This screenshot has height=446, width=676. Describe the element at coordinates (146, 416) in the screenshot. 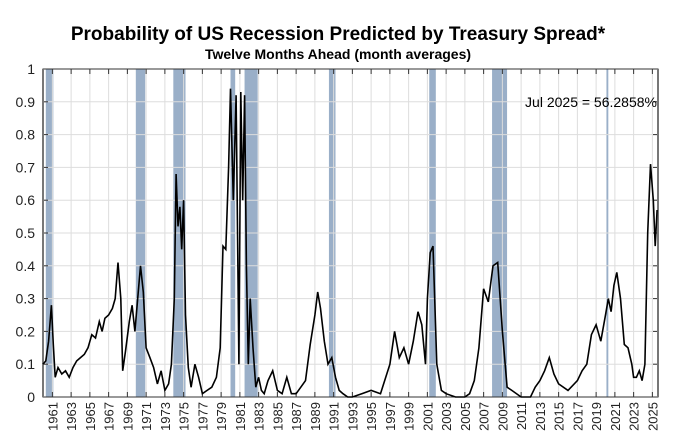

I see `x-tick-label: 1971` at that location.